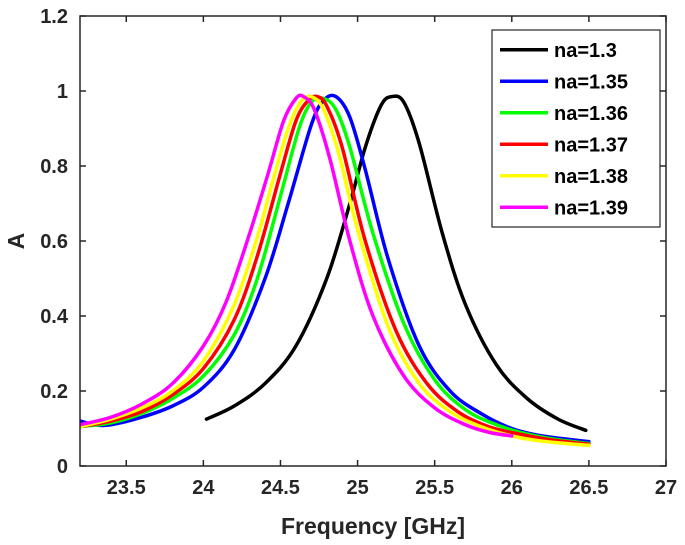 The height and width of the screenshot is (545, 685). Describe the element at coordinates (666, 488) in the screenshot. I see `x-tick-label: 27` at that location.